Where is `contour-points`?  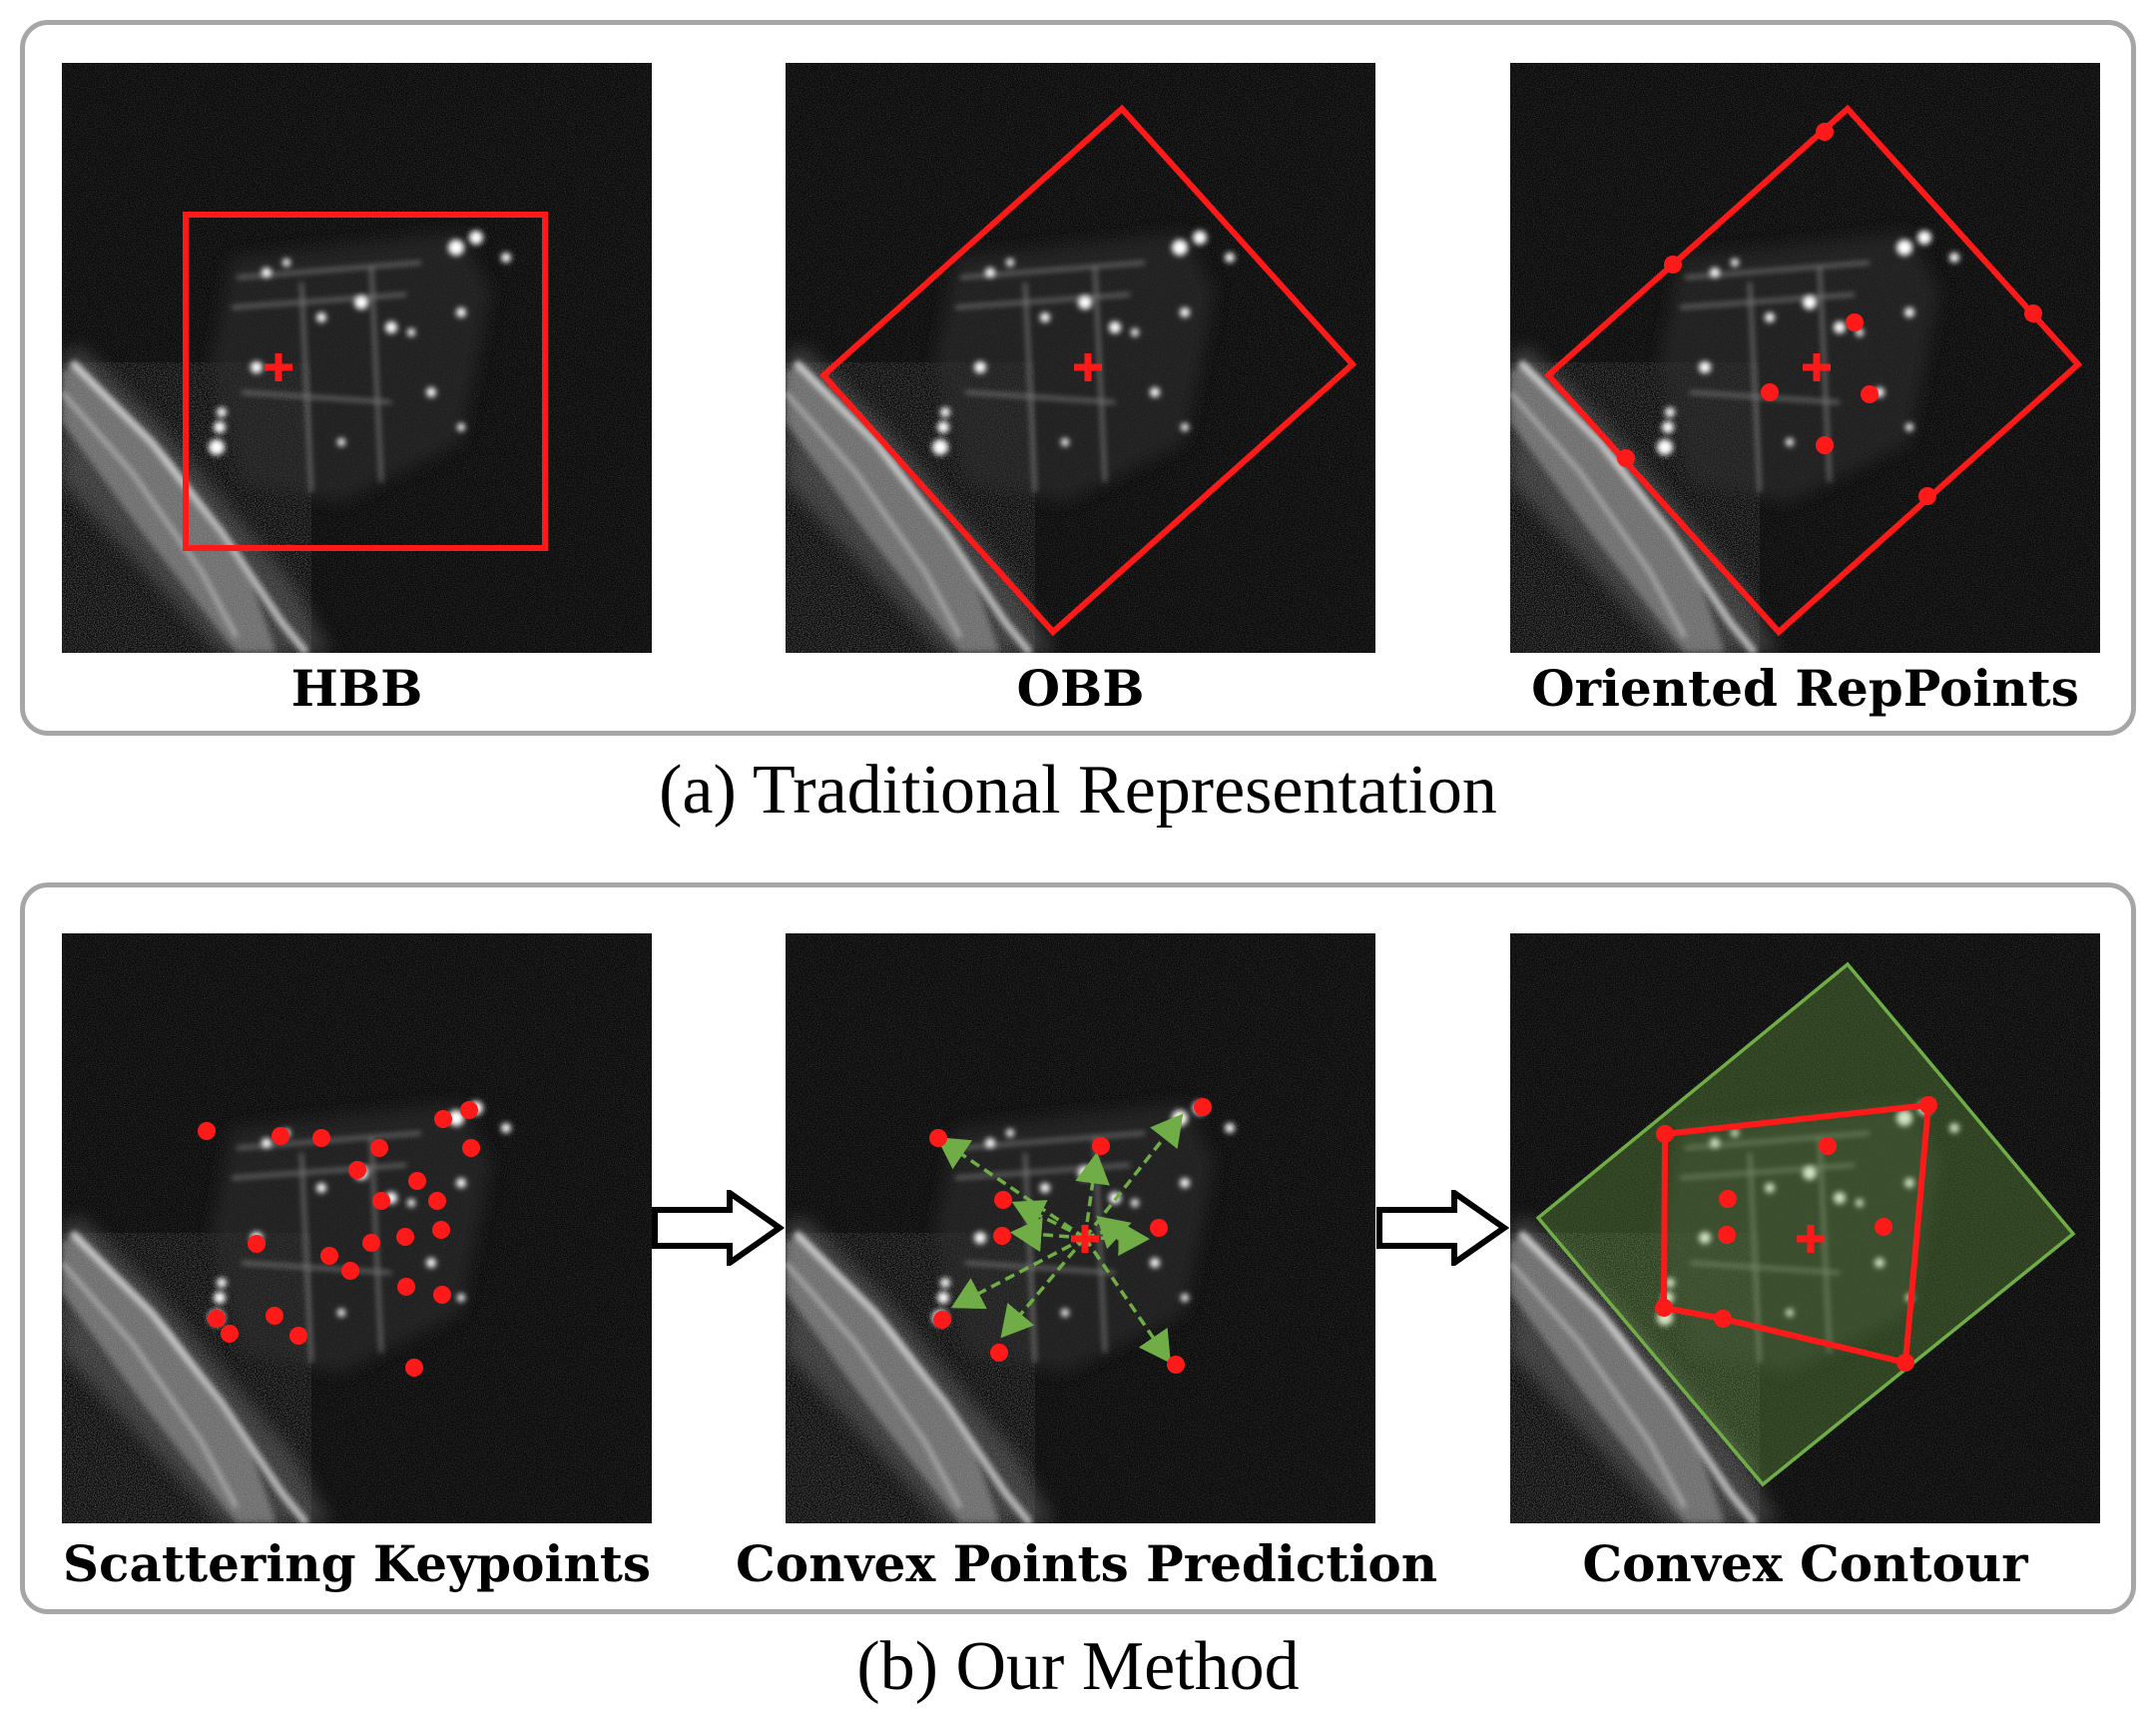
contour-points is located at coordinates (1796, 1234).